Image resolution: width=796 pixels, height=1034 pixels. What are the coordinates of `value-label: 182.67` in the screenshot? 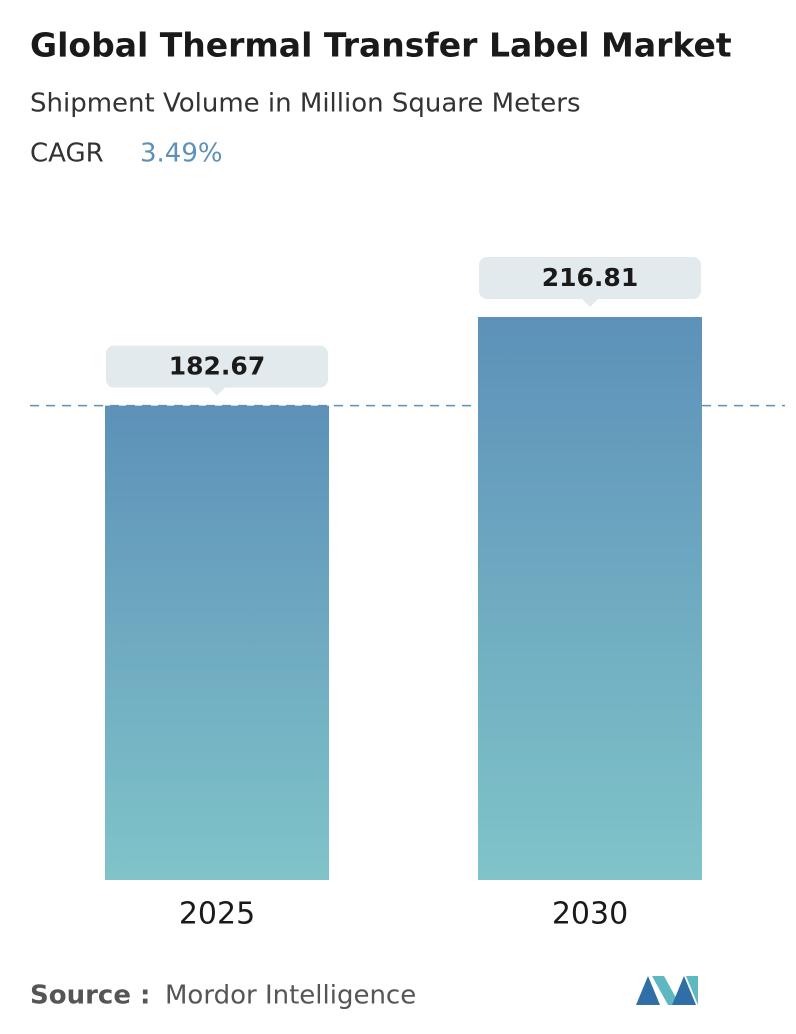 It's located at (217, 366).